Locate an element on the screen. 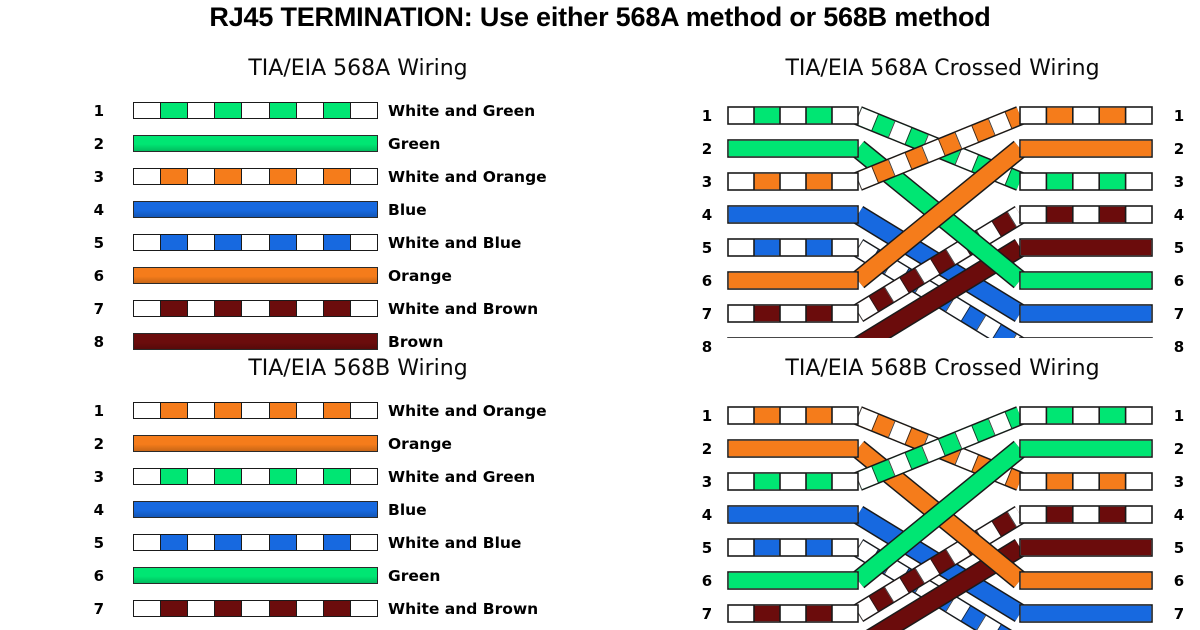 The height and width of the screenshot is (630, 1200). crossover-svg is located at coordinates (940, 222).